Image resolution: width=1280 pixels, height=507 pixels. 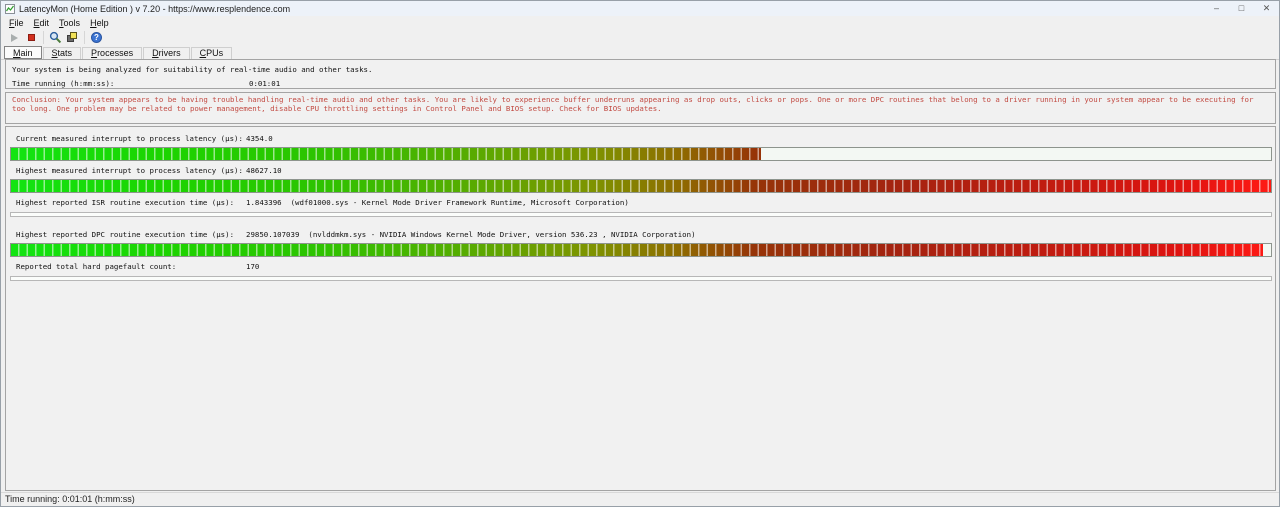 What do you see at coordinates (16, 22) in the screenshot?
I see `menu-file: File` at bounding box center [16, 22].